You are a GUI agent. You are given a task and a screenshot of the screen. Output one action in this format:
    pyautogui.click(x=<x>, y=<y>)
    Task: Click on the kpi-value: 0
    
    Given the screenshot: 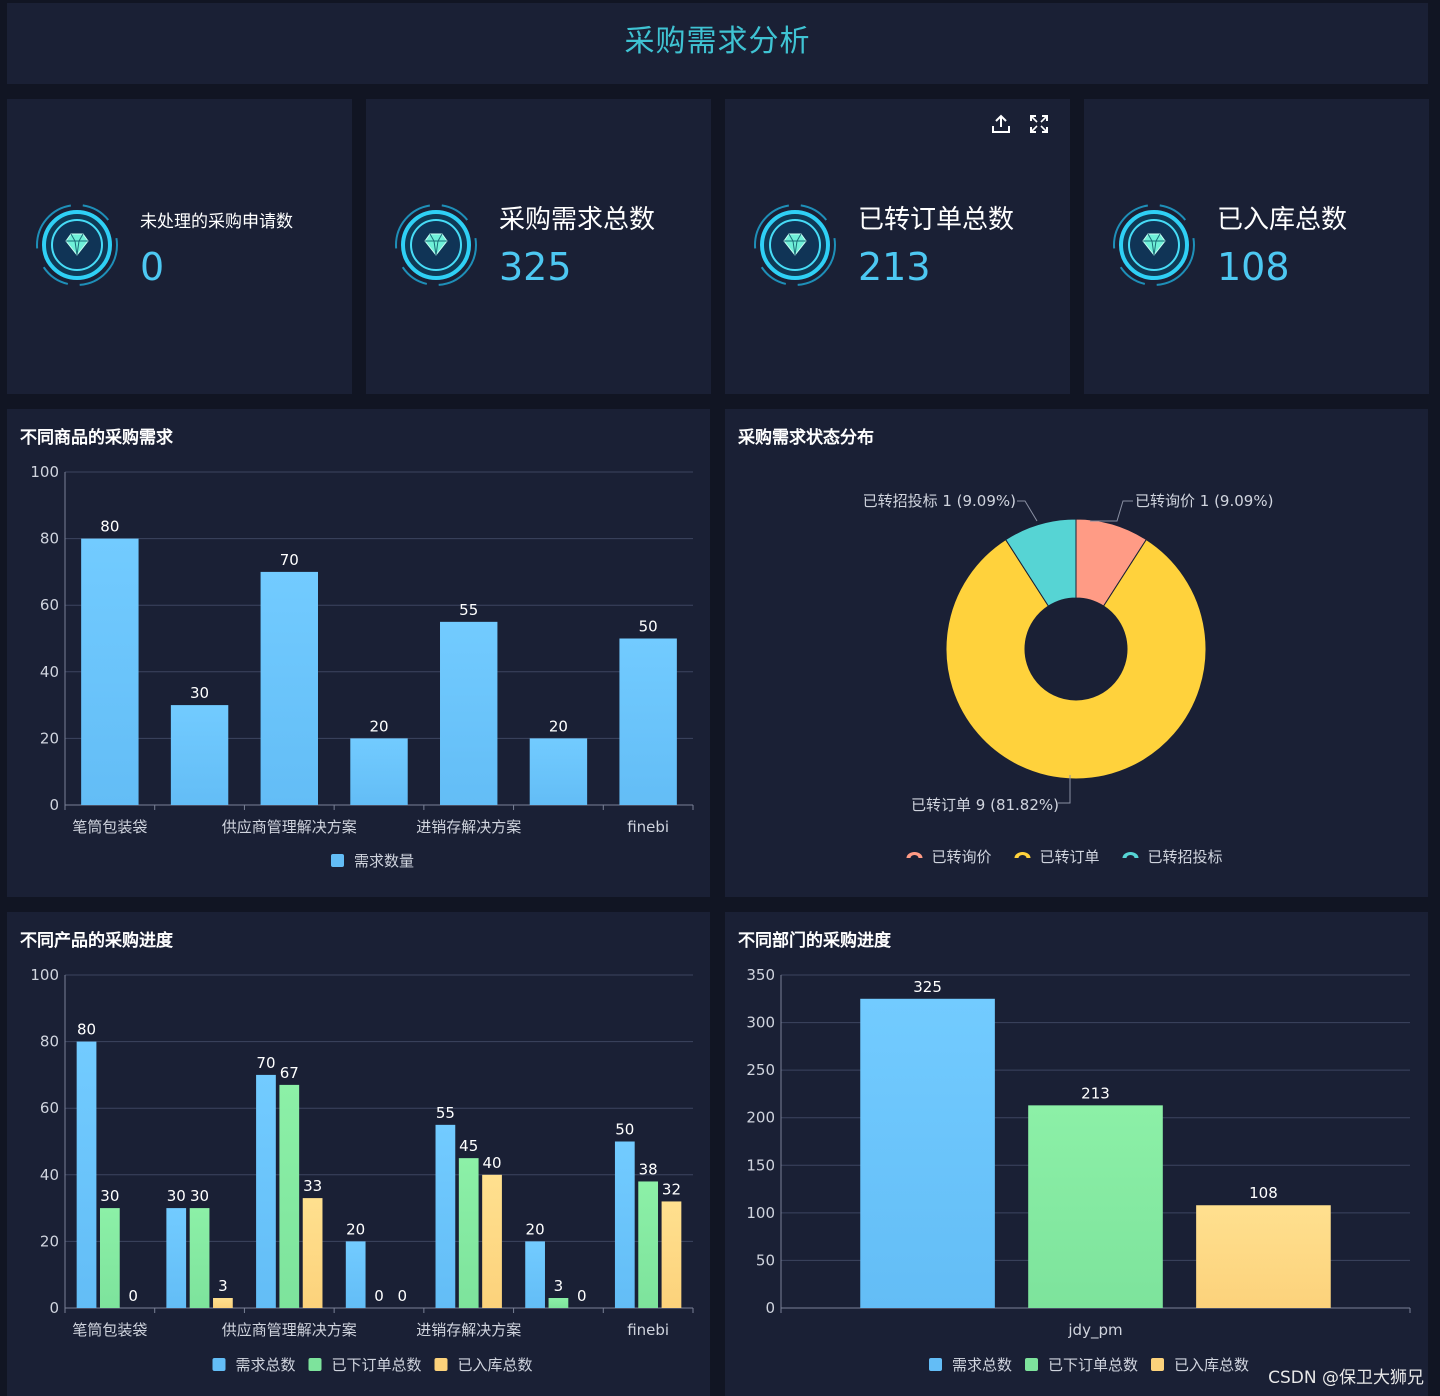 What is the action you would take?
    pyautogui.click(x=152, y=267)
    